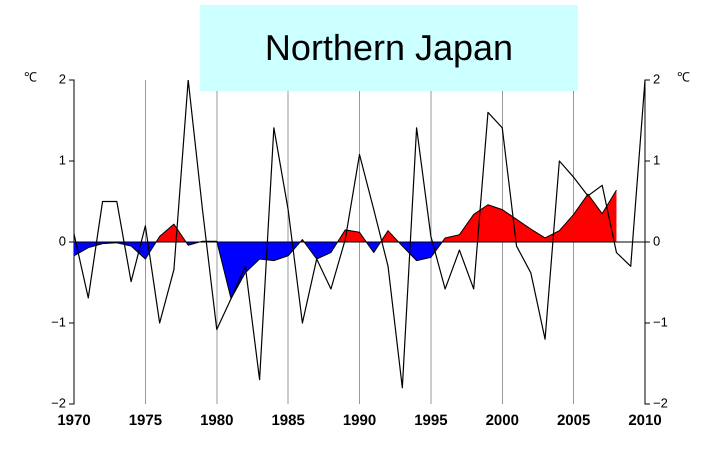  What do you see at coordinates (74, 421) in the screenshot?
I see `x-tick-label: 1970` at bounding box center [74, 421].